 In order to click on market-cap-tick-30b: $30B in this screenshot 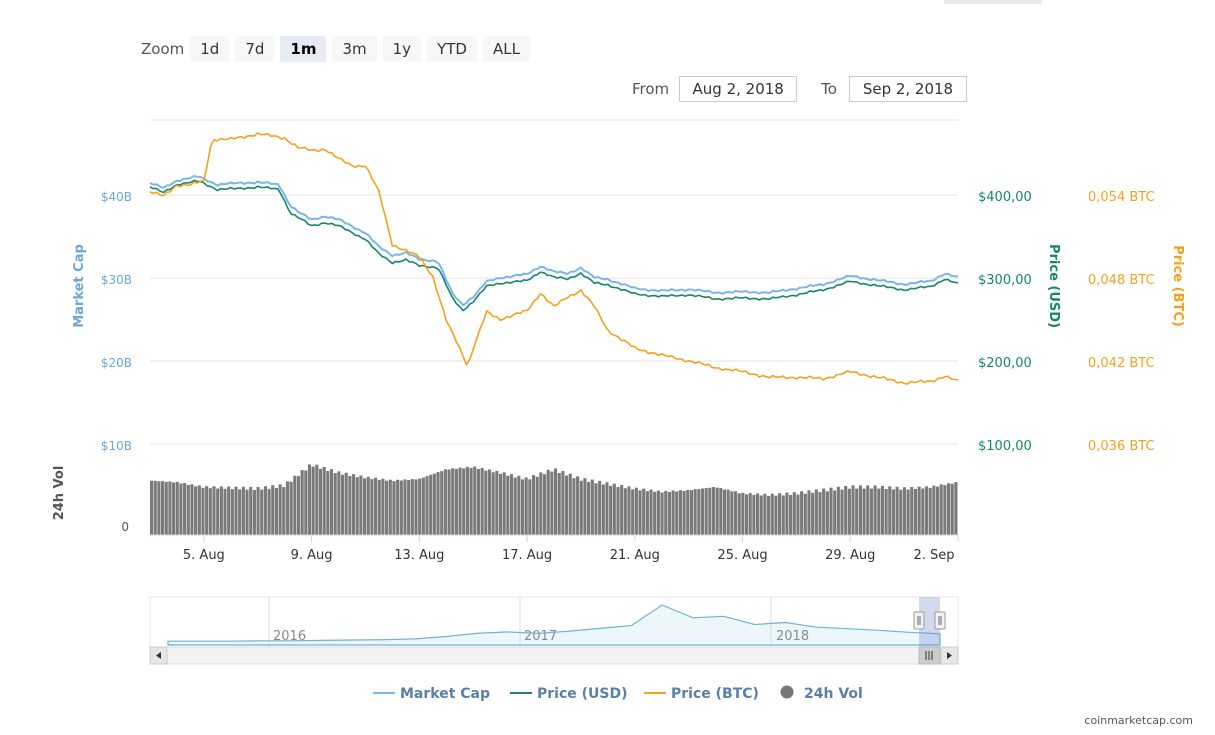, I will do `click(116, 280)`.